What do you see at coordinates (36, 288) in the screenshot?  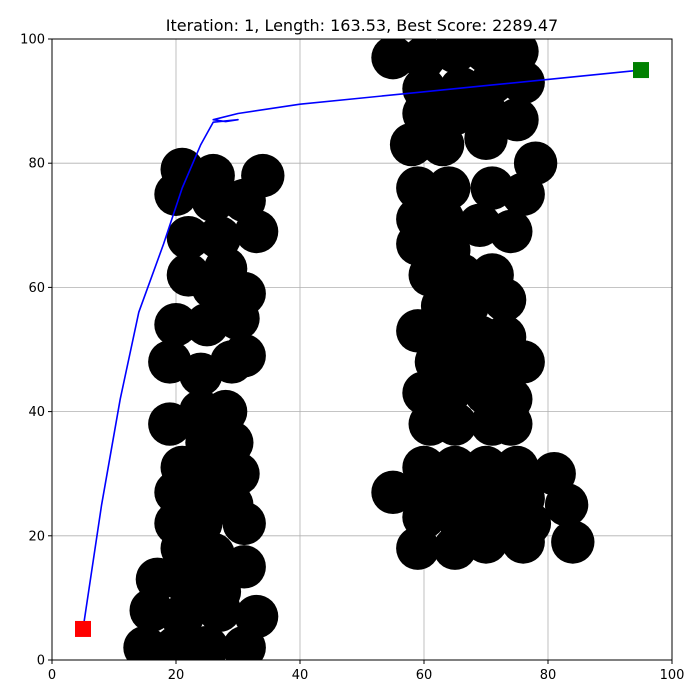 I see `y-tick-label: 60` at bounding box center [36, 288].